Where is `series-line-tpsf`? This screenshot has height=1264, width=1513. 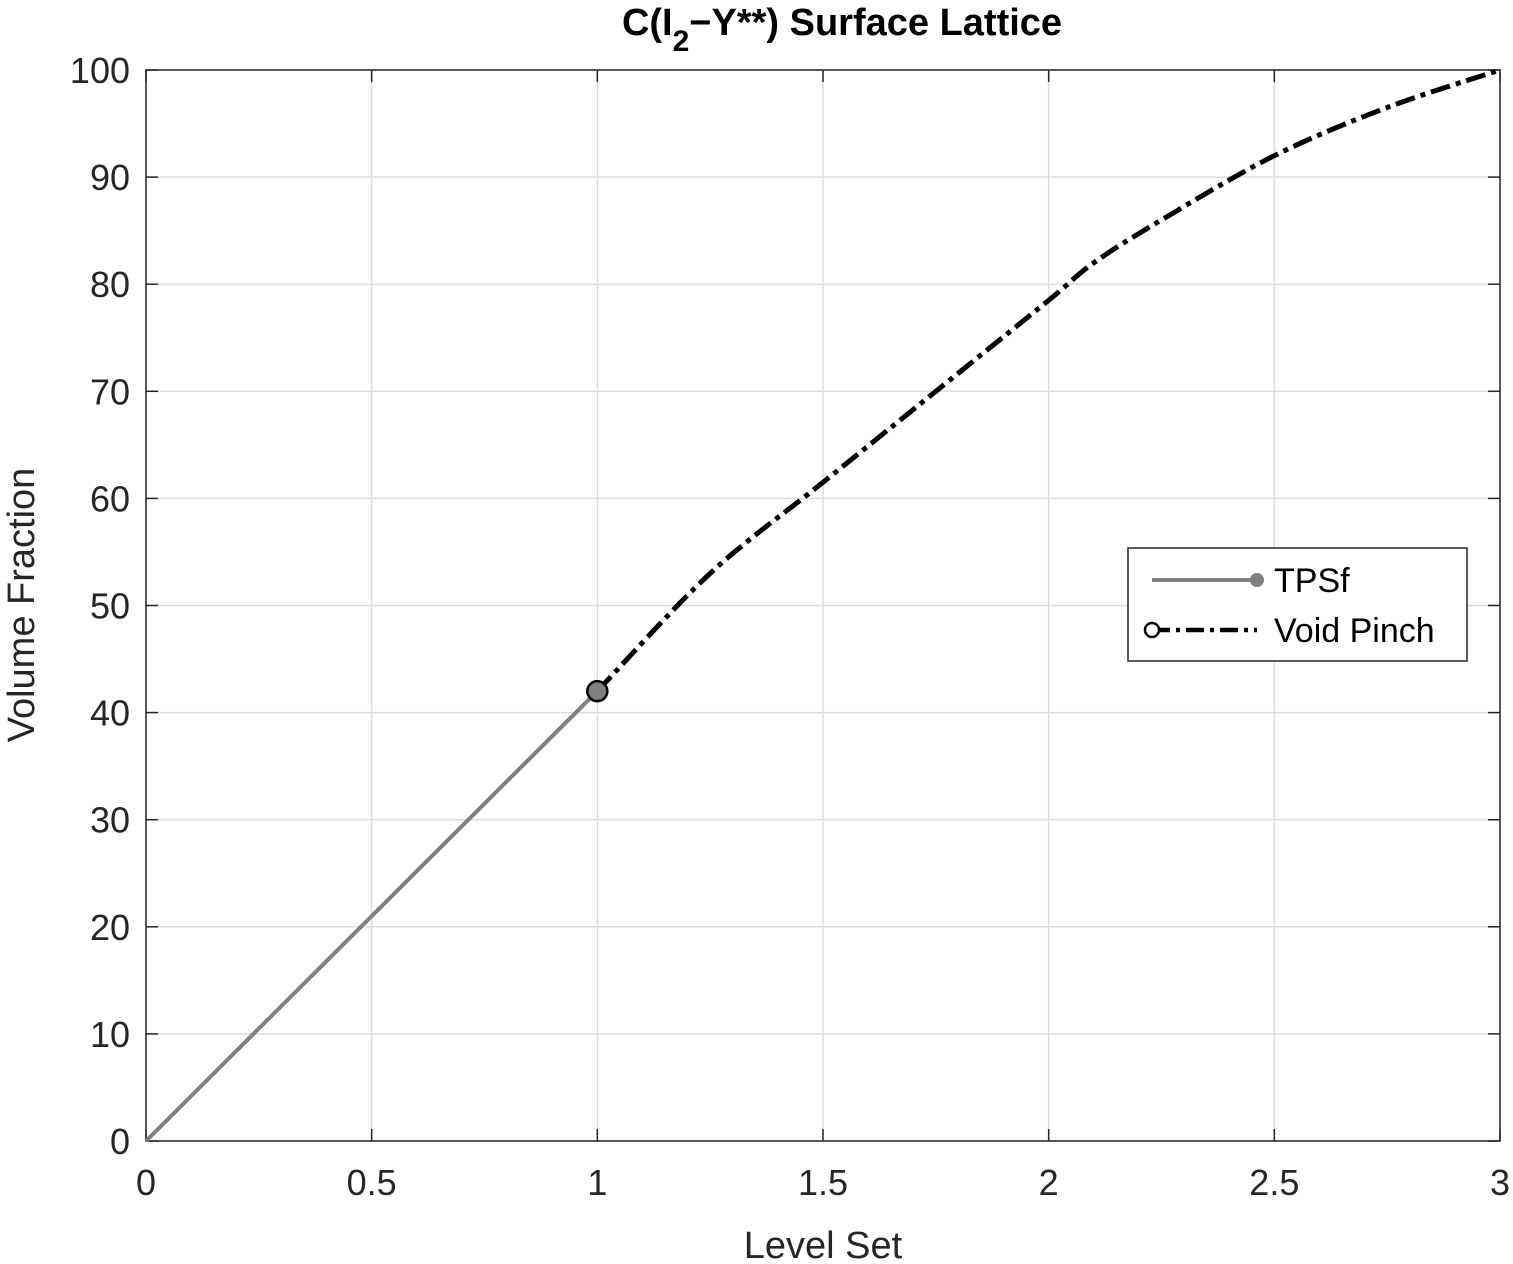
series-line-tpsf is located at coordinates (371, 916).